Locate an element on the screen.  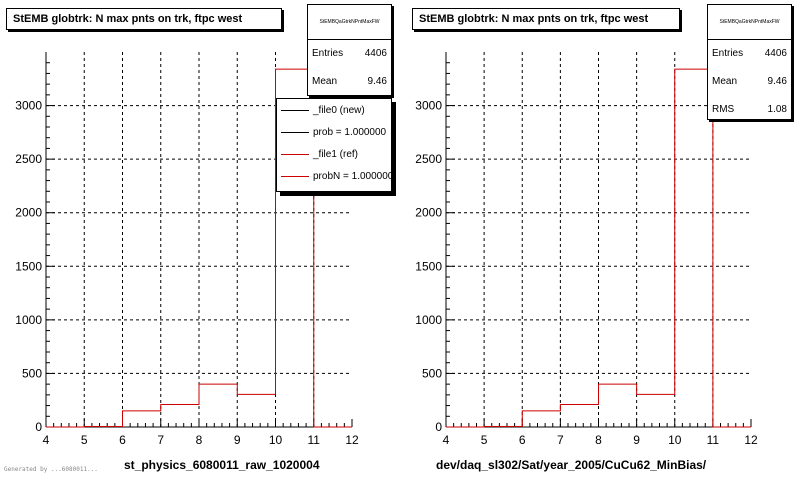
left-y-tick-label-4: 2000 is located at coordinates (28, 213).